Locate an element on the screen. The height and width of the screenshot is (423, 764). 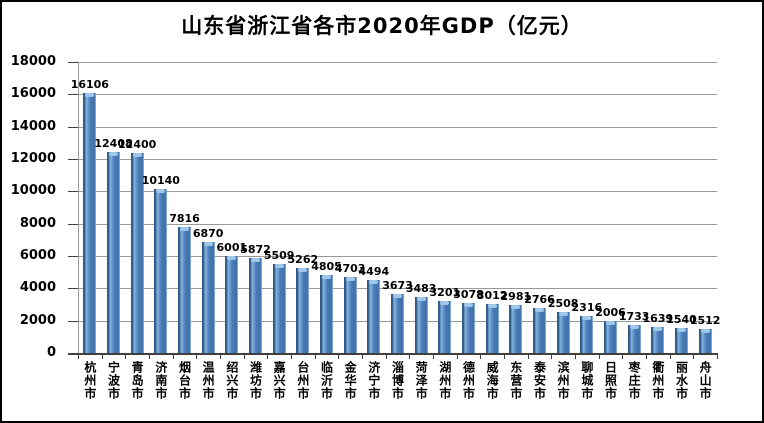
bar-value-label: 5509 is located at coordinates (279, 255).